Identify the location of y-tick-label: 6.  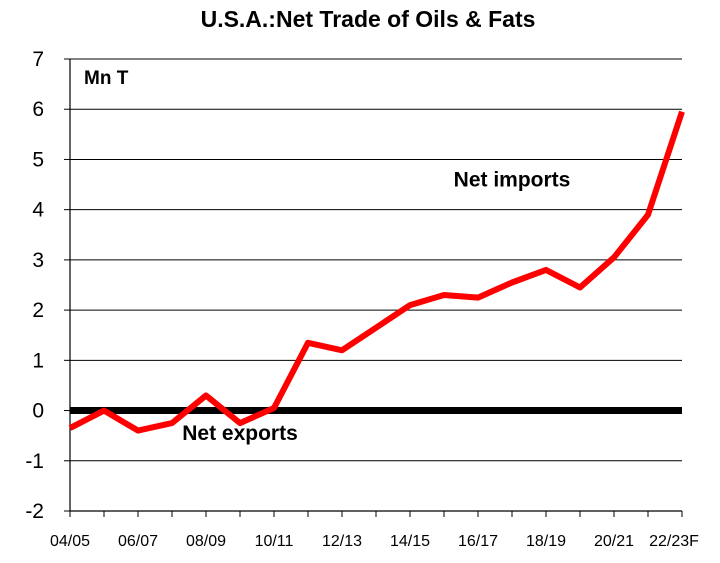
(38, 109).